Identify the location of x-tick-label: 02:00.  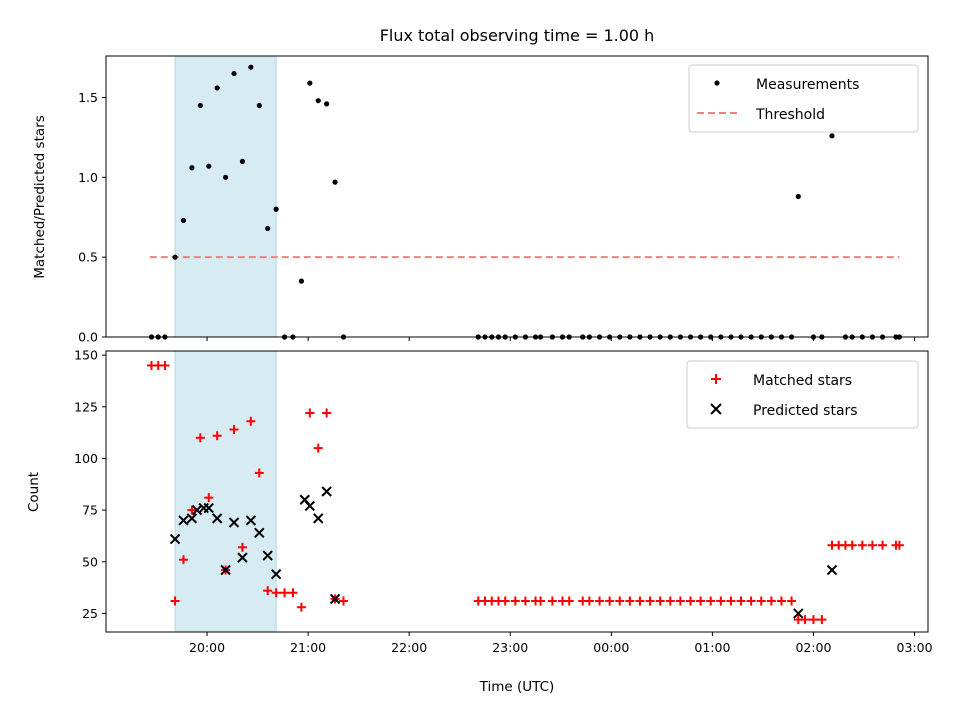
(813, 647).